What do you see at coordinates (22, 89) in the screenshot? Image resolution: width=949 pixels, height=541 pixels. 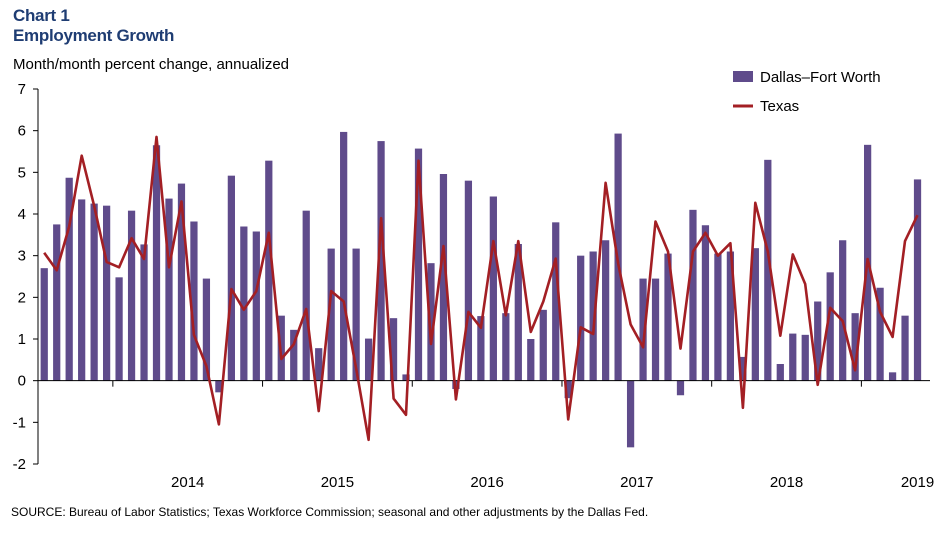 I see `y-tick-label: 7` at bounding box center [22, 89].